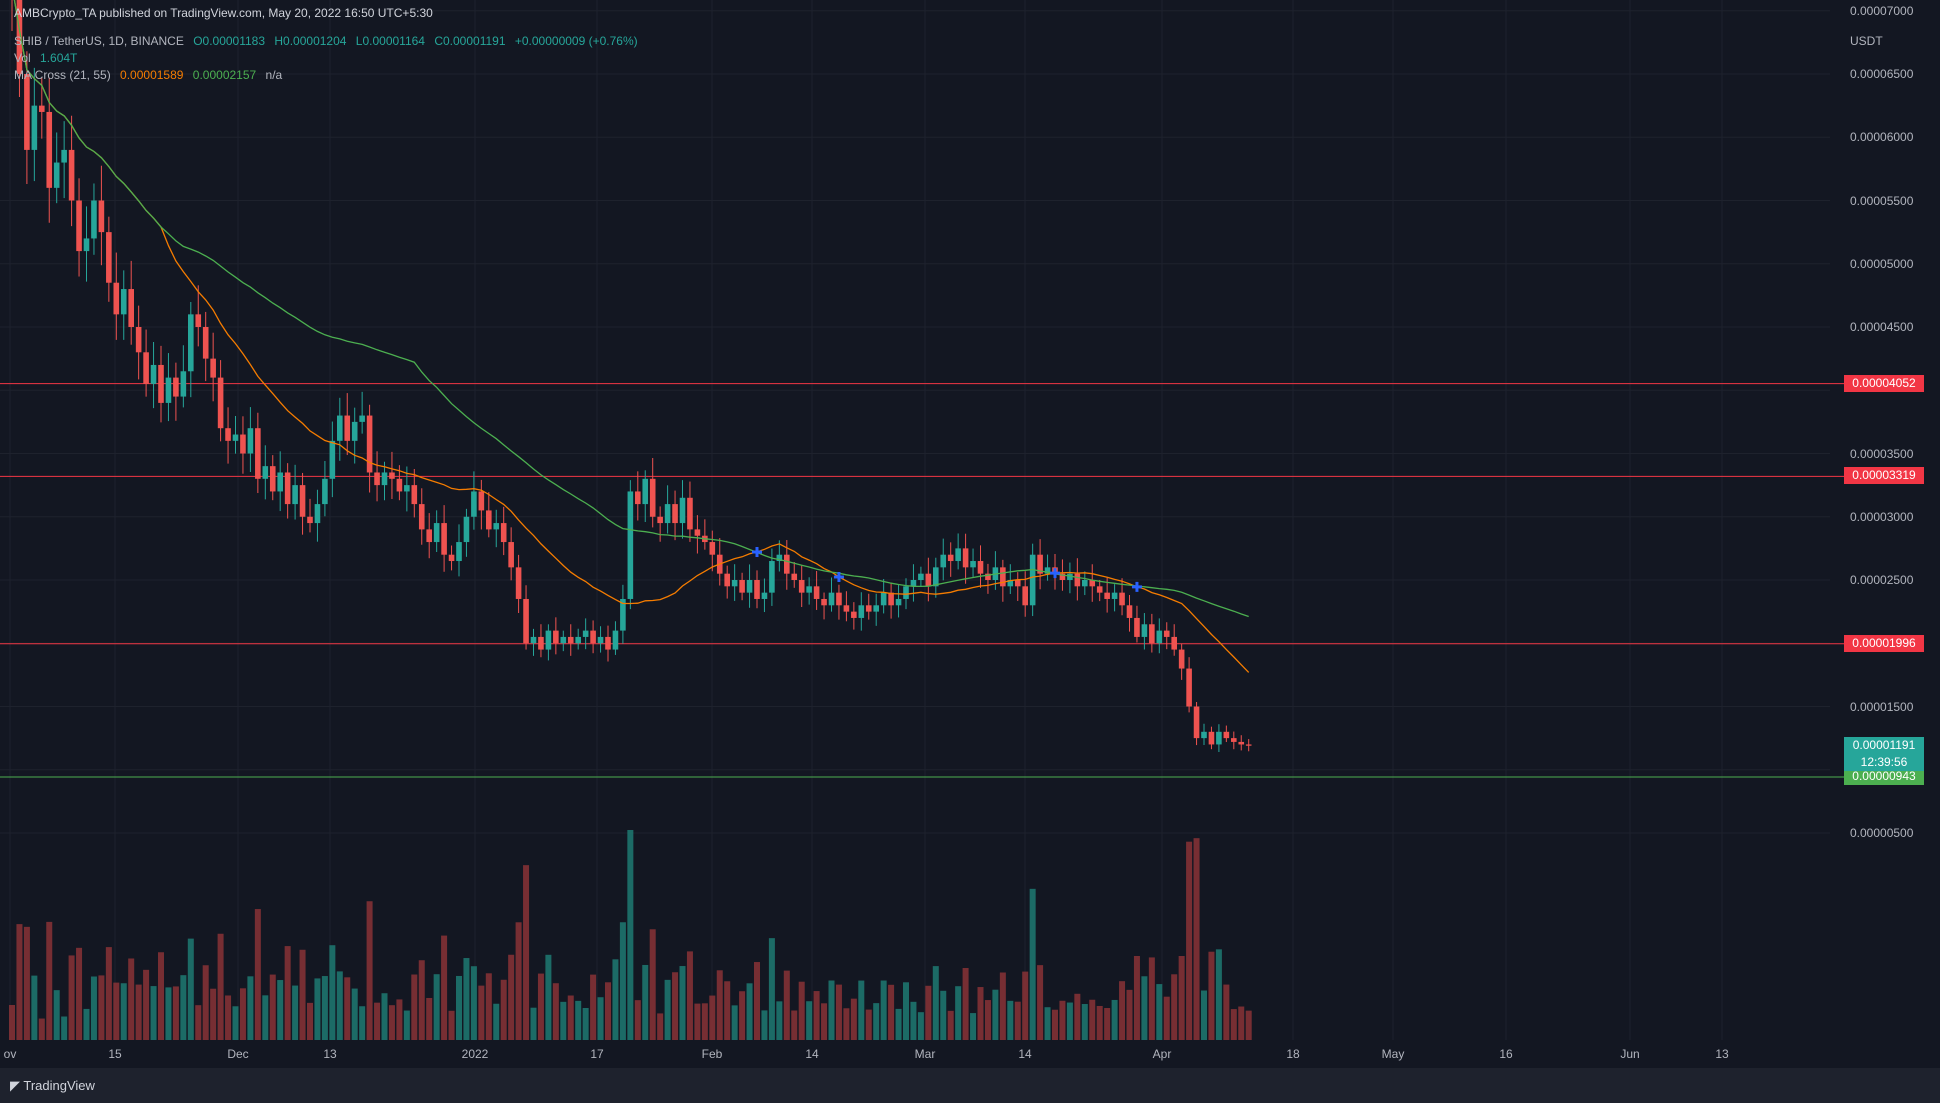 The image size is (1940, 1103). What do you see at coordinates (1630, 1054) in the screenshot?
I see `x-tick-label: Jun` at bounding box center [1630, 1054].